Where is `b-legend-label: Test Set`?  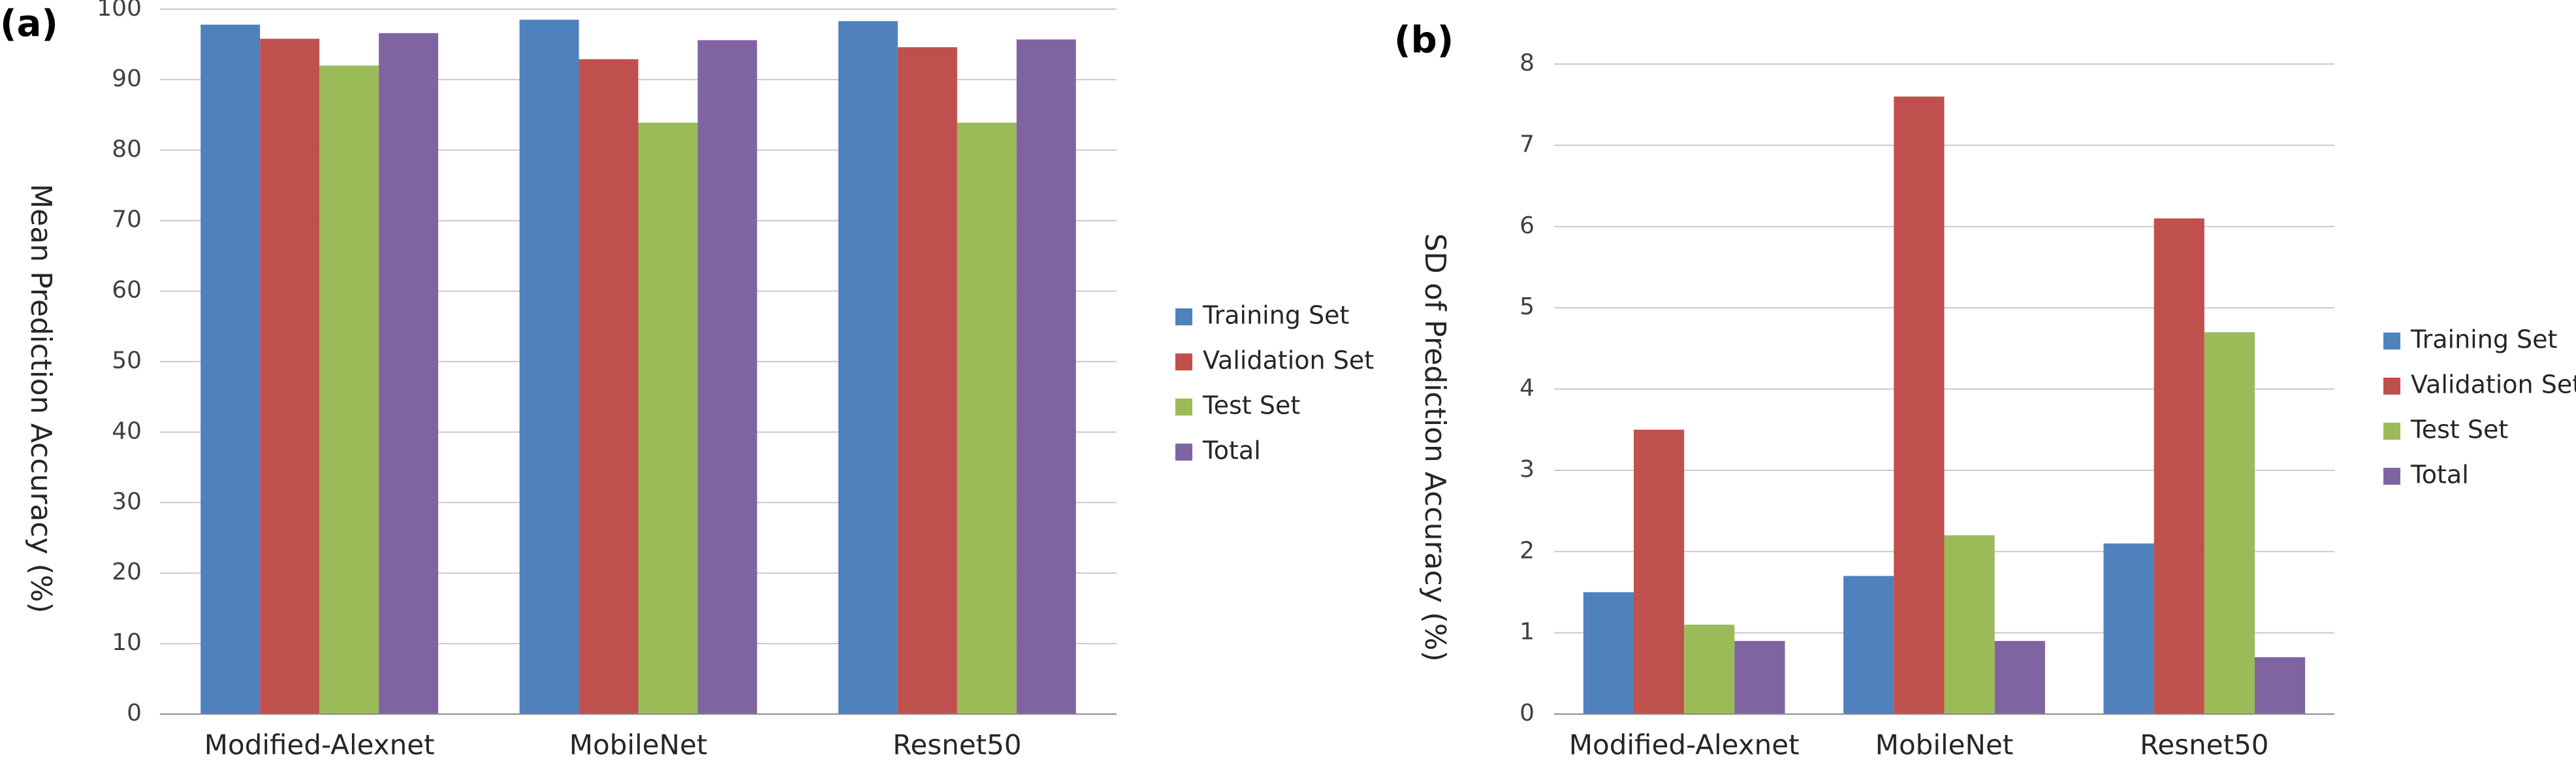
b-legend-label: Test Set is located at coordinates (2459, 430).